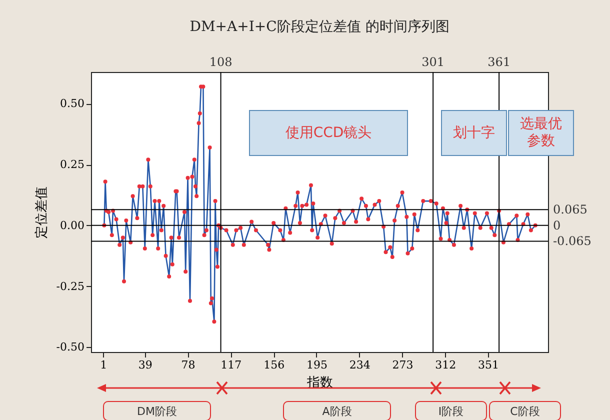  Describe the element at coordinates (572, 241) in the screenshot. I see `ref-line-label: -0.065` at that location.